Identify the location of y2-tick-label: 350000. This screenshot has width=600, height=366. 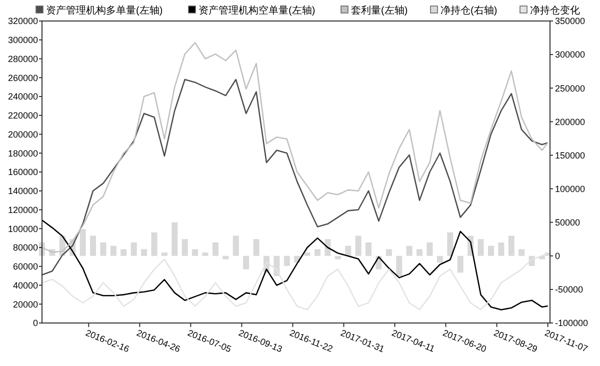
(570, 21).